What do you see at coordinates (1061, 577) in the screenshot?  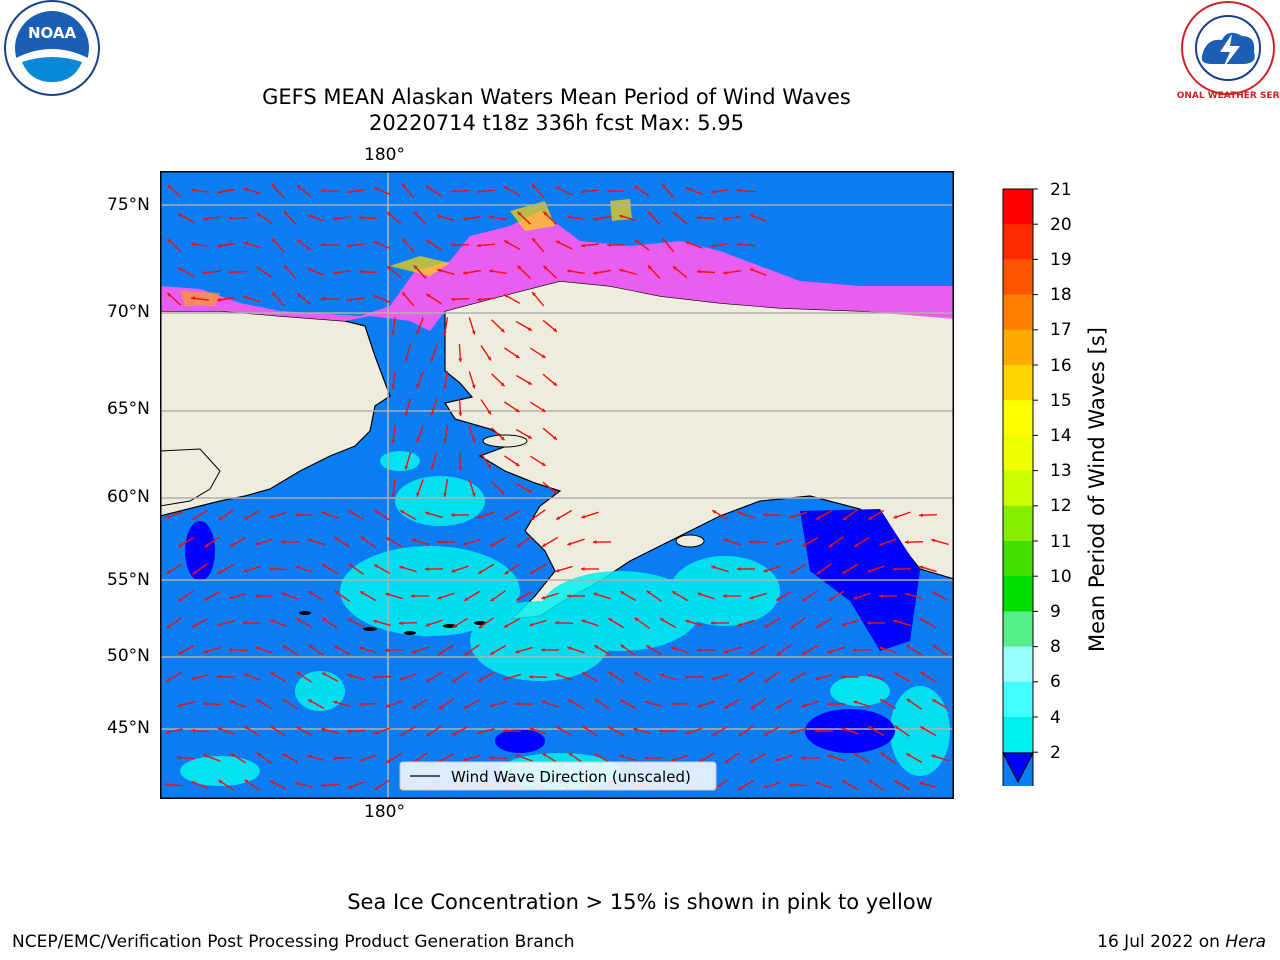 I see `cbar-tick-10: 10` at bounding box center [1061, 577].